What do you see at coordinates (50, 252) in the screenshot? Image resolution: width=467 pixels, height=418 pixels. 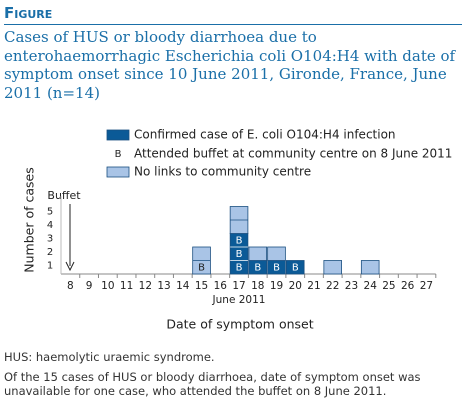 I see `y-tick-label: 2` at bounding box center [50, 252].